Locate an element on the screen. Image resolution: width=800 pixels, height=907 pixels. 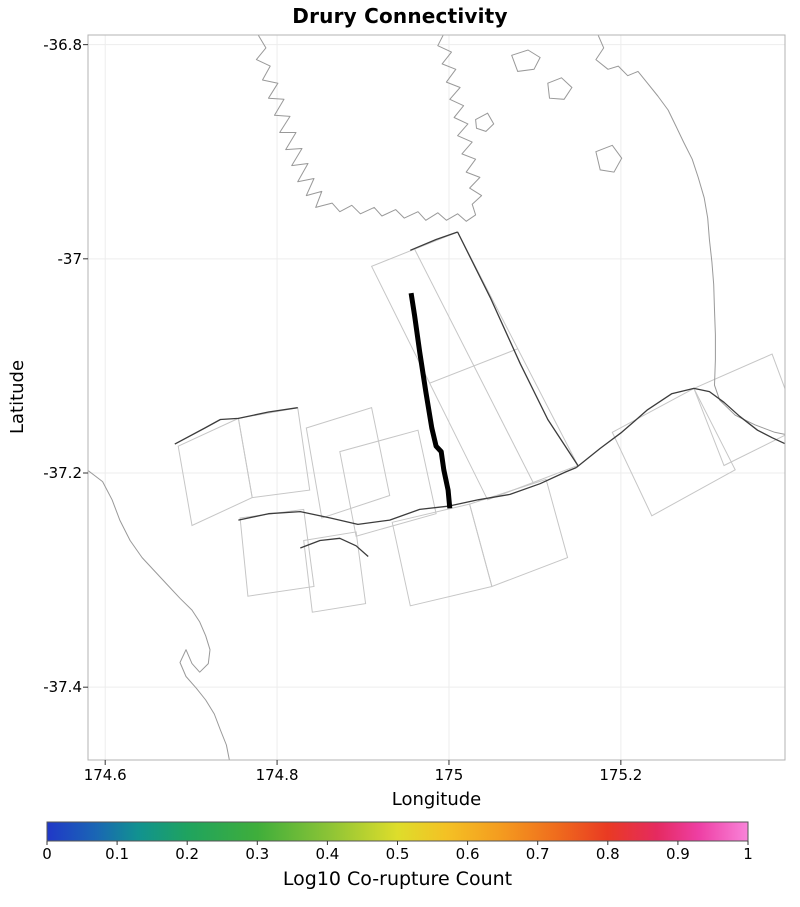
colorbar-tick-label: 0.2 is located at coordinates (187, 854).